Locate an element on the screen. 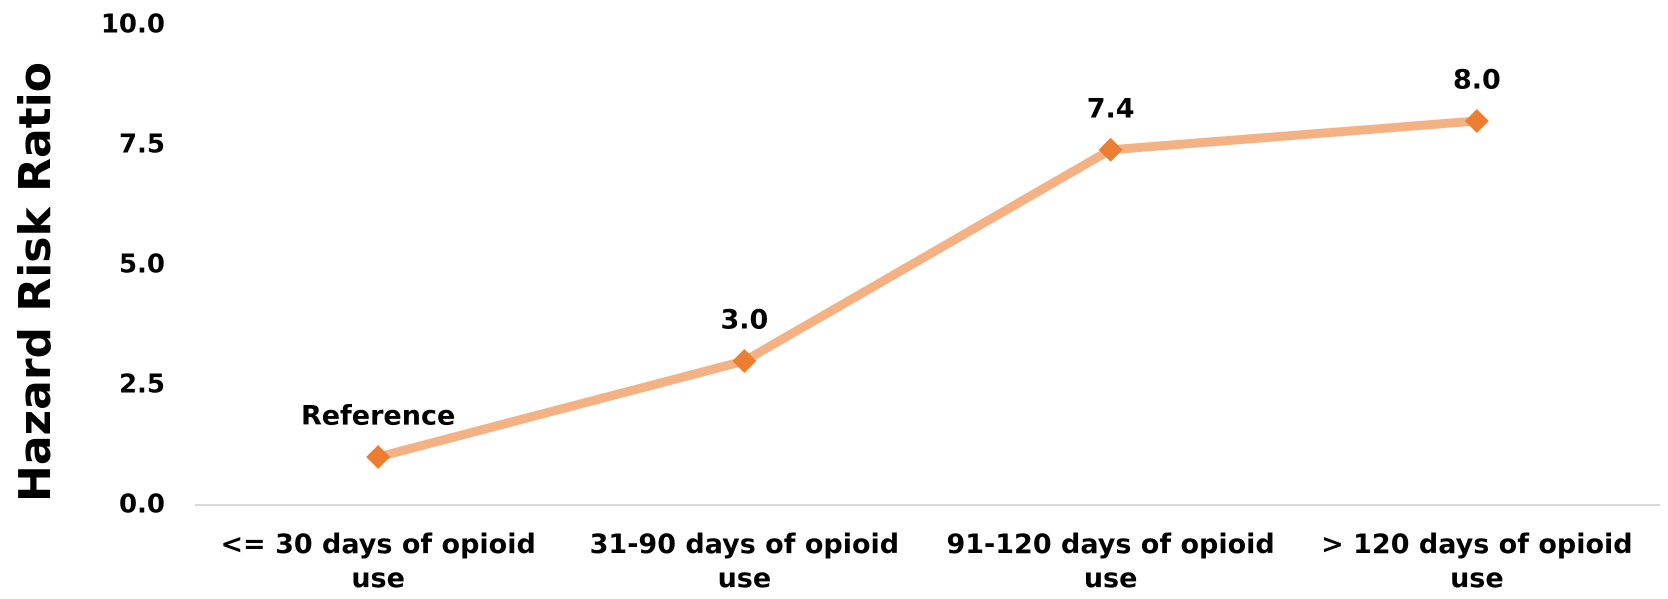 The width and height of the screenshot is (1668, 599). data-label: 7.4 is located at coordinates (1111, 108).